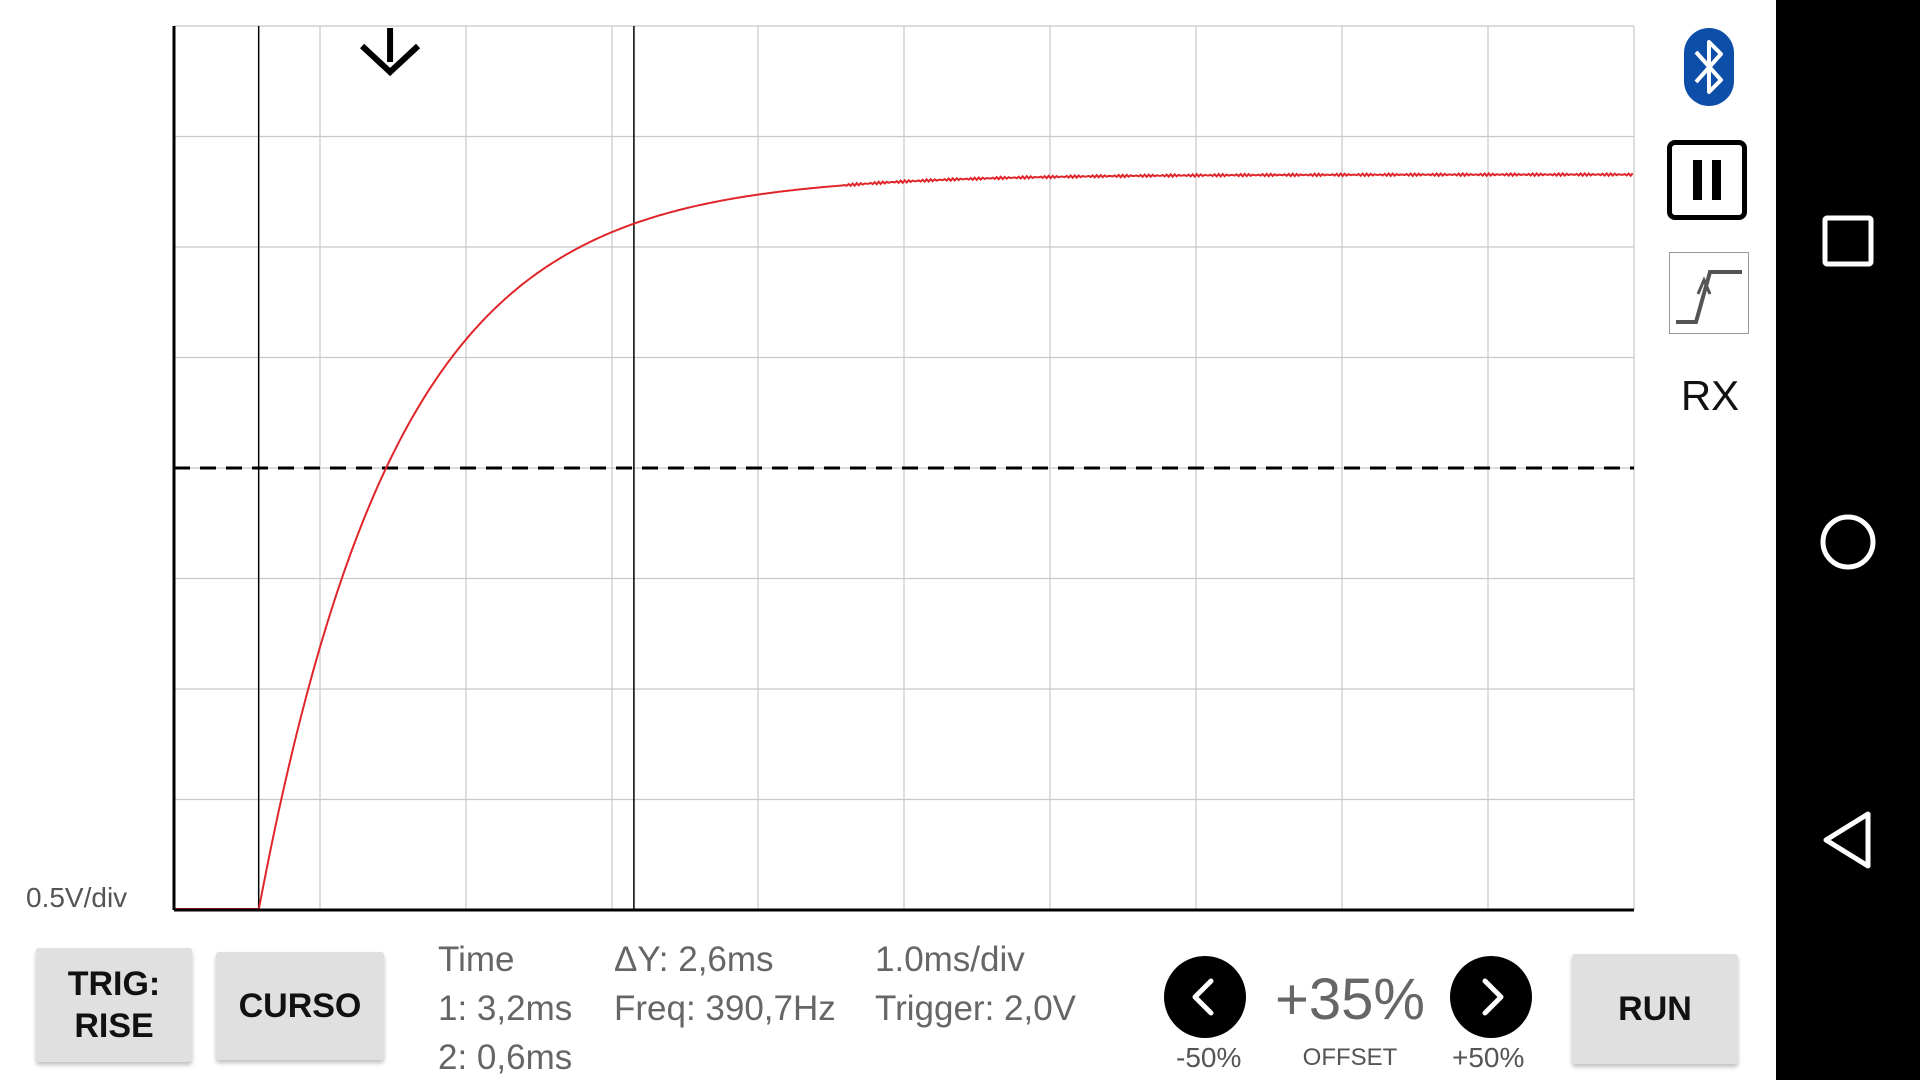 The height and width of the screenshot is (1080, 1920). I want to click on trigger-edge-button, so click(1709, 293).